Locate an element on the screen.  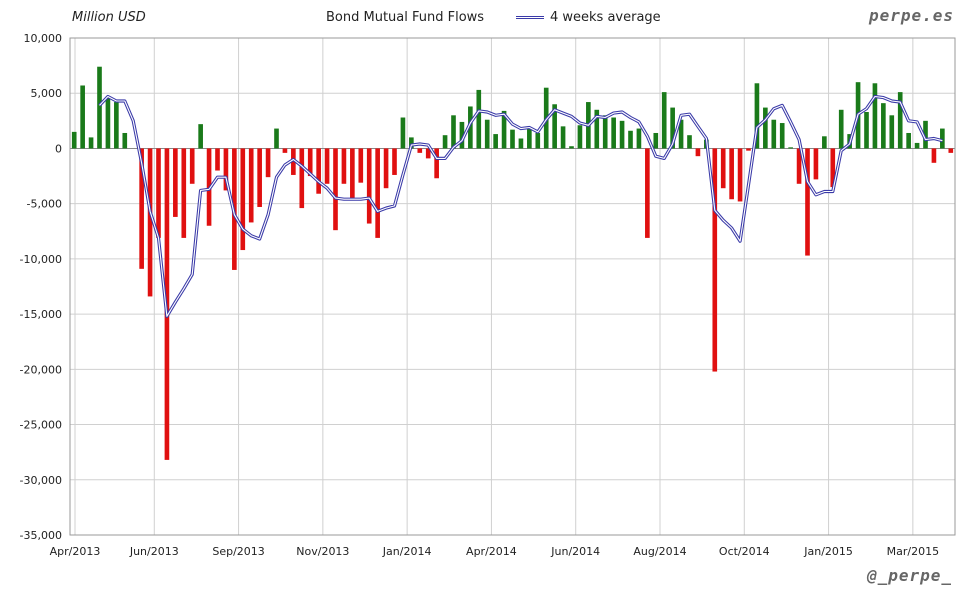
x-tick-label: Jan/2015 is located at coordinates (828, 551).